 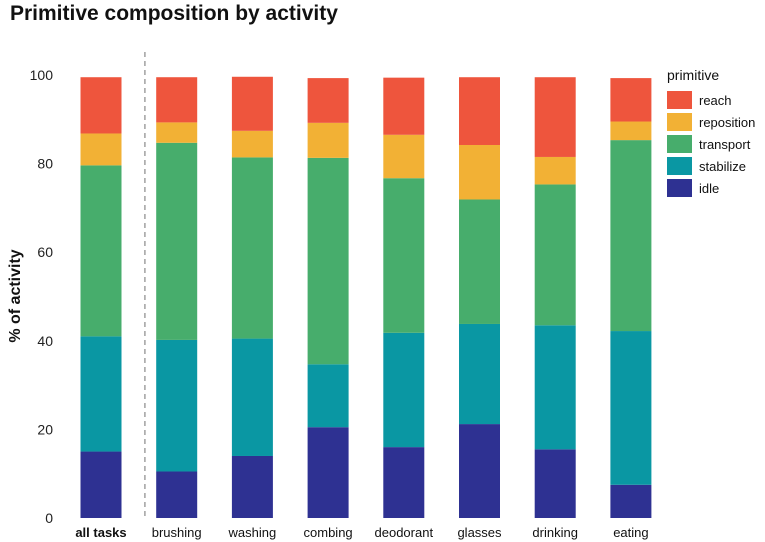 What do you see at coordinates (45, 164) in the screenshot?
I see `y-tick-label-80: 80` at bounding box center [45, 164].